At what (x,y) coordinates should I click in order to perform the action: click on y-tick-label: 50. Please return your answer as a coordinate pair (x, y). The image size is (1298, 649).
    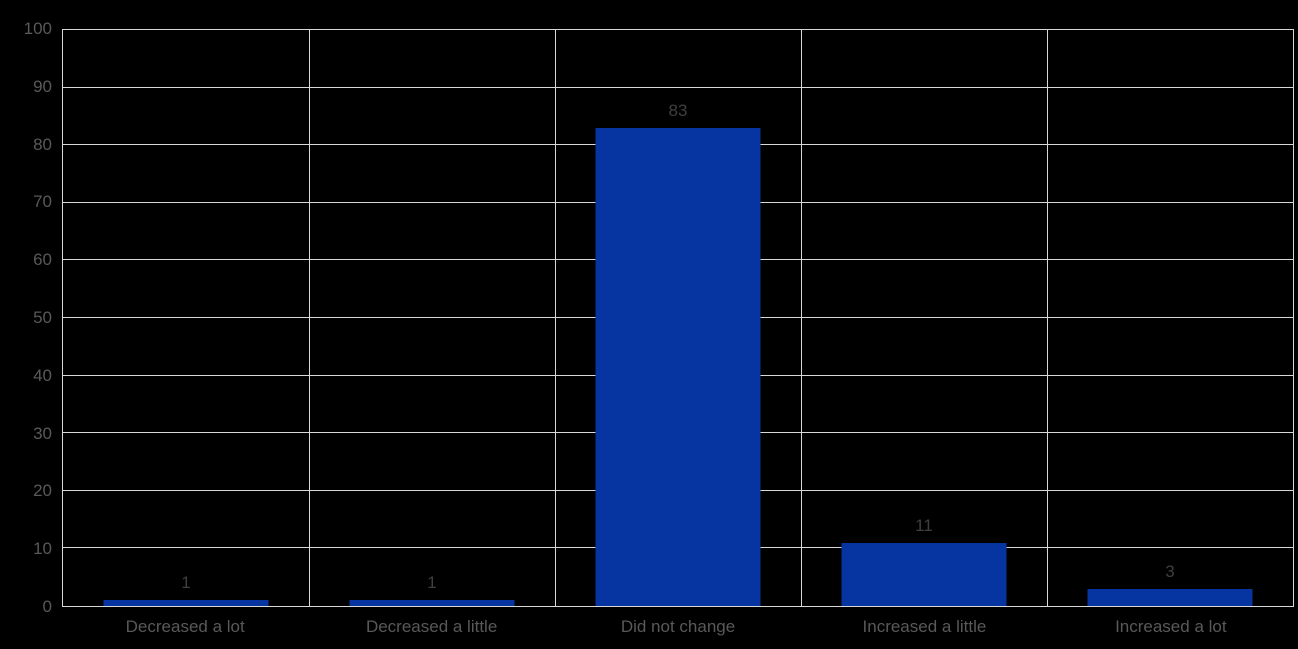
    Looking at the image, I should click on (42, 317).